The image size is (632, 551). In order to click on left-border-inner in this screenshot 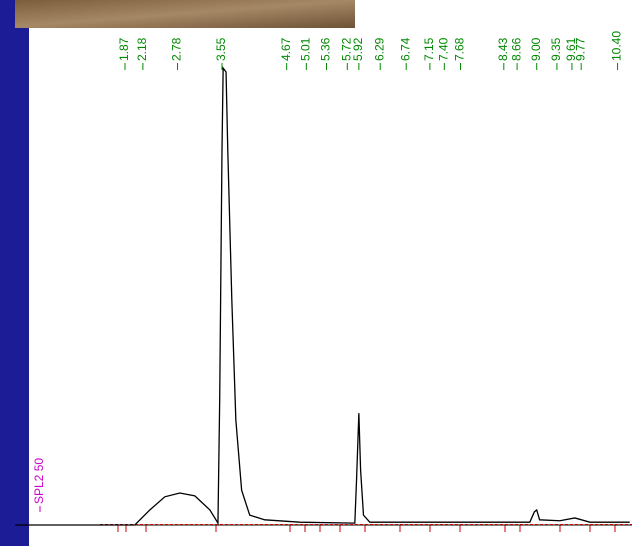, I will do `click(22, 287)`.